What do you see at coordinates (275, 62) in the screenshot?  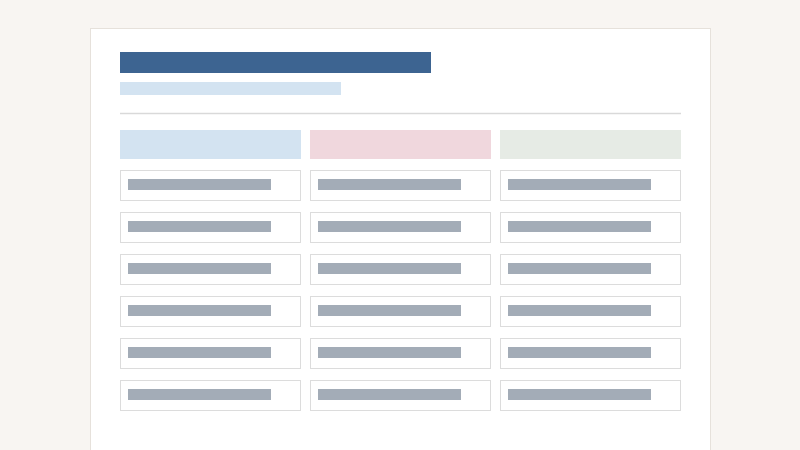 I see `title-placeholder` at bounding box center [275, 62].